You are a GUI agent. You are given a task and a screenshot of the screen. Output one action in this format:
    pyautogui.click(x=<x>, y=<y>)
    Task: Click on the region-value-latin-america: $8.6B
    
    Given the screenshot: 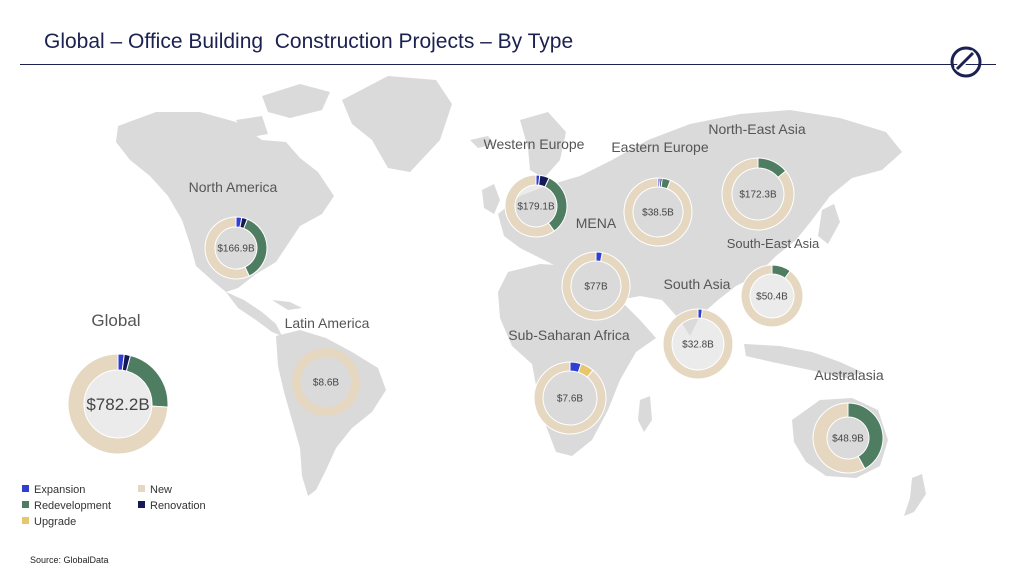 What is the action you would take?
    pyautogui.click(x=326, y=383)
    